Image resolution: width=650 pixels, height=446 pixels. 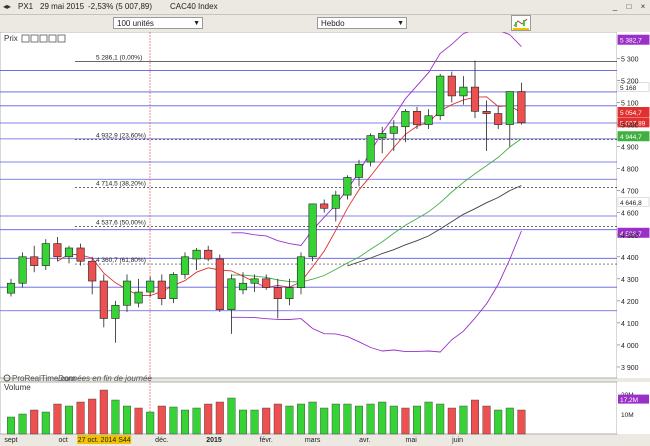 I want to click on price-tag-label: 4 646,8, so click(x=631, y=203).